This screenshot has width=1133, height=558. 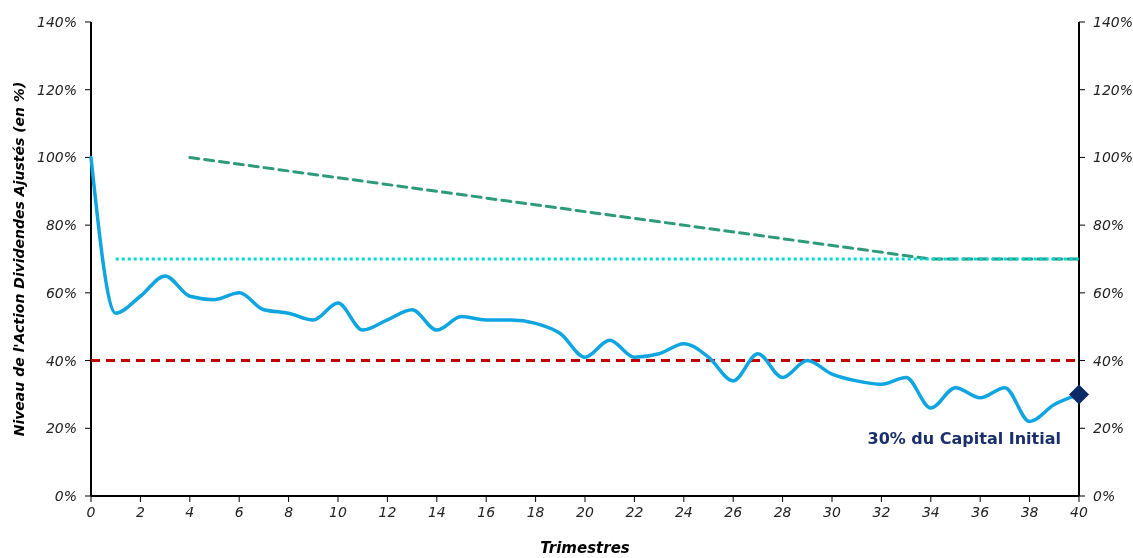 What do you see at coordinates (585, 548) in the screenshot?
I see `x-axis-title: Trimestres` at bounding box center [585, 548].